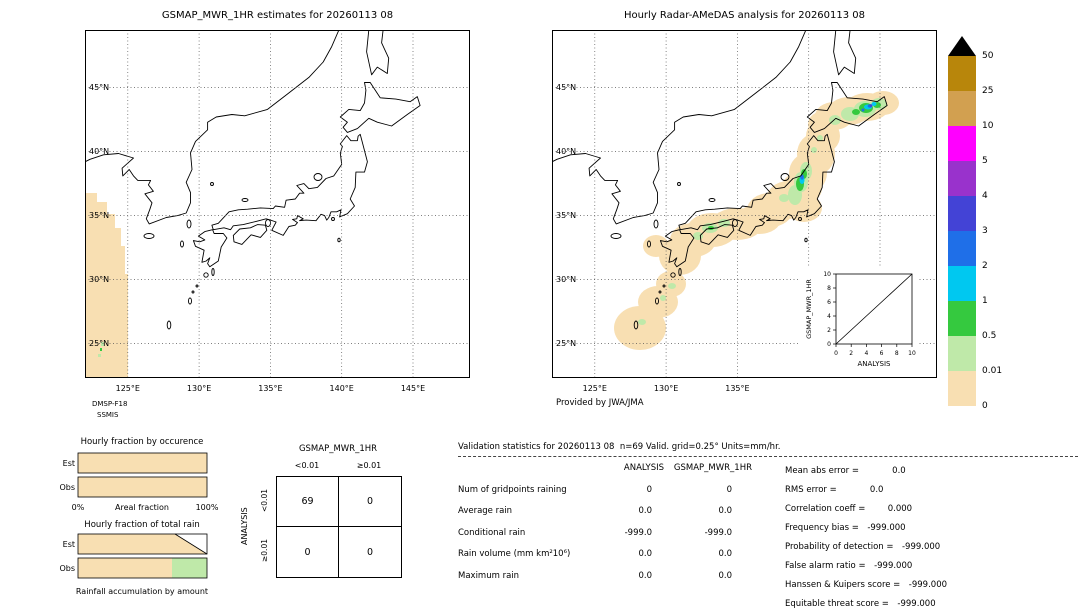 This screenshot has height=612, width=1080. What do you see at coordinates (718, 532) in the screenshot?
I see `stats-value-gsmap: -999.0` at bounding box center [718, 532].